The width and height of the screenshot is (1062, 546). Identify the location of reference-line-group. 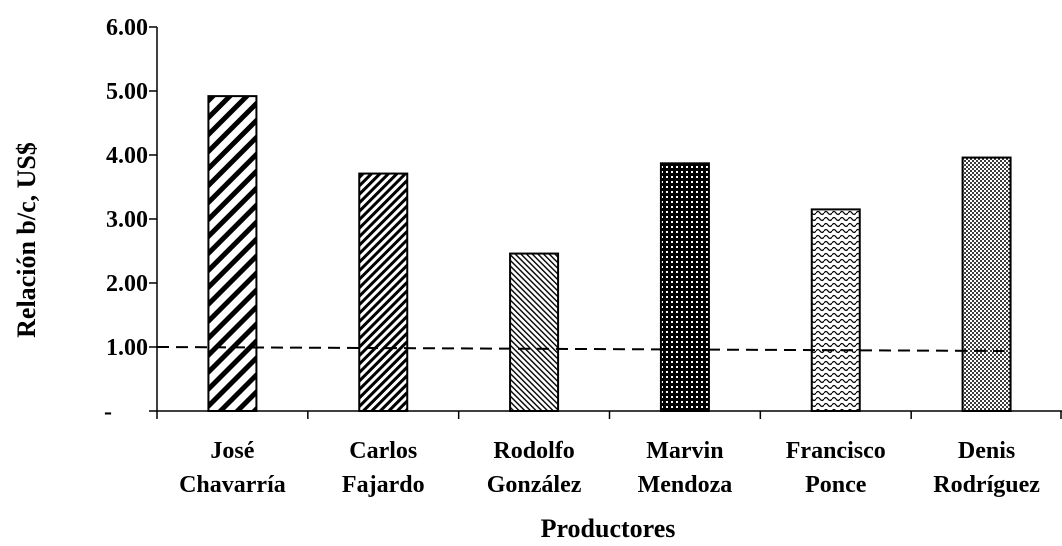
(580, 349).